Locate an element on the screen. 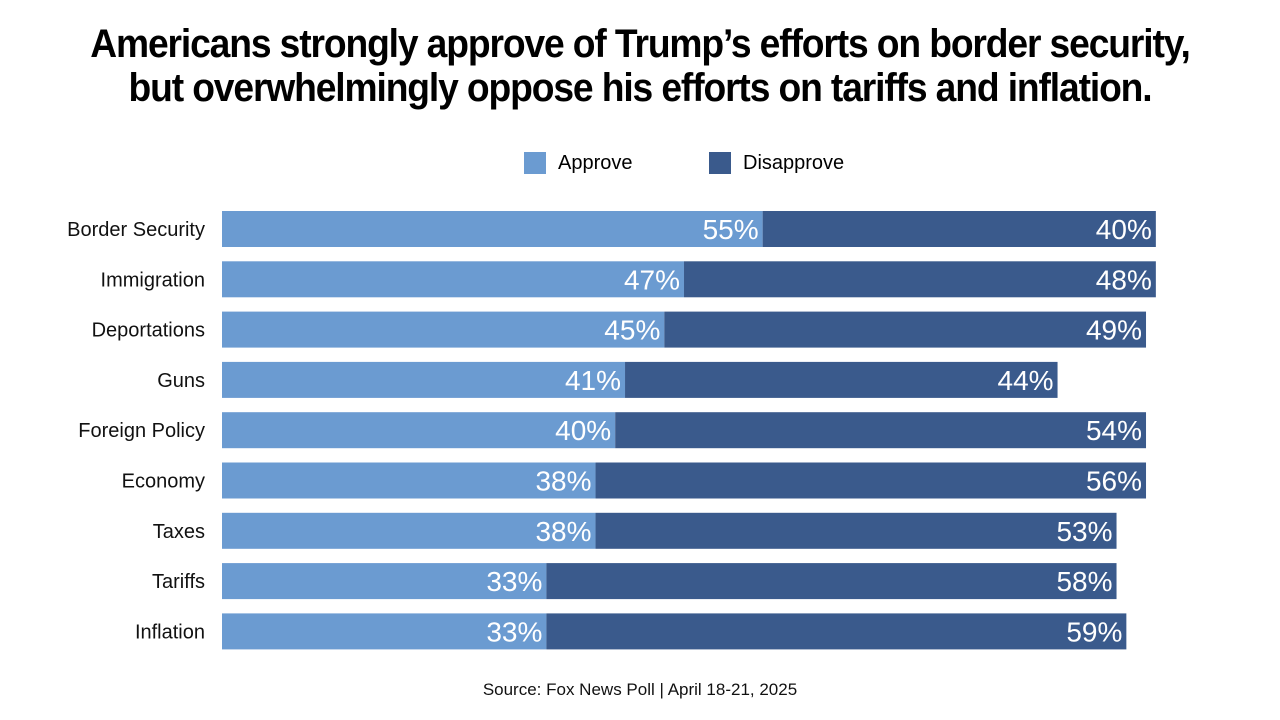  legend-item-disapprove: Disapprove is located at coordinates (776, 163).